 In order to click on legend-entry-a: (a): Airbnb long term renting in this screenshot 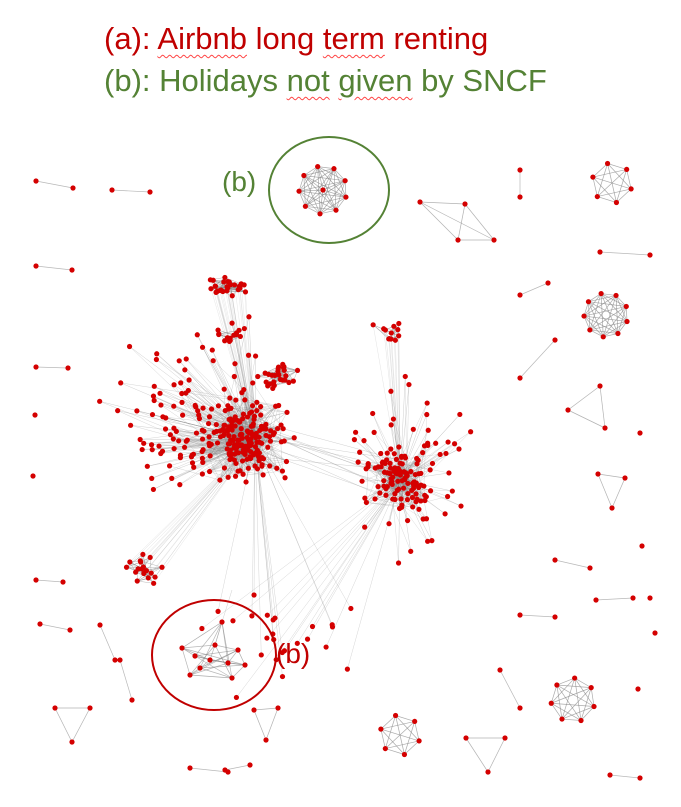, I will do `click(325, 39)`.